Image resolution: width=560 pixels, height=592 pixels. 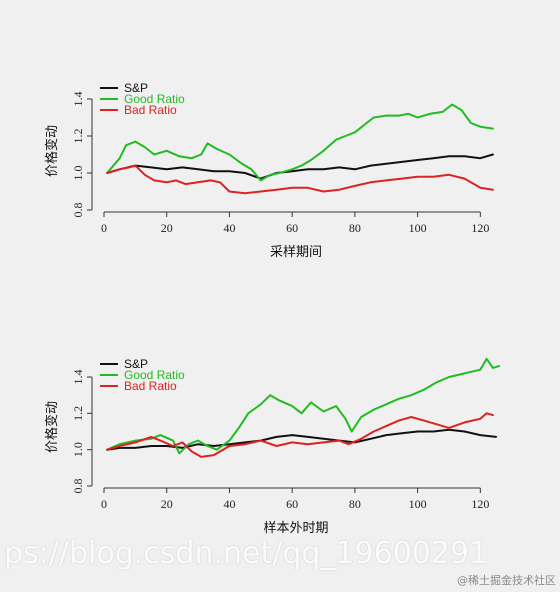 What do you see at coordinates (295, 528) in the screenshot?
I see `x-axis-title: 样本外时期` at bounding box center [295, 528].